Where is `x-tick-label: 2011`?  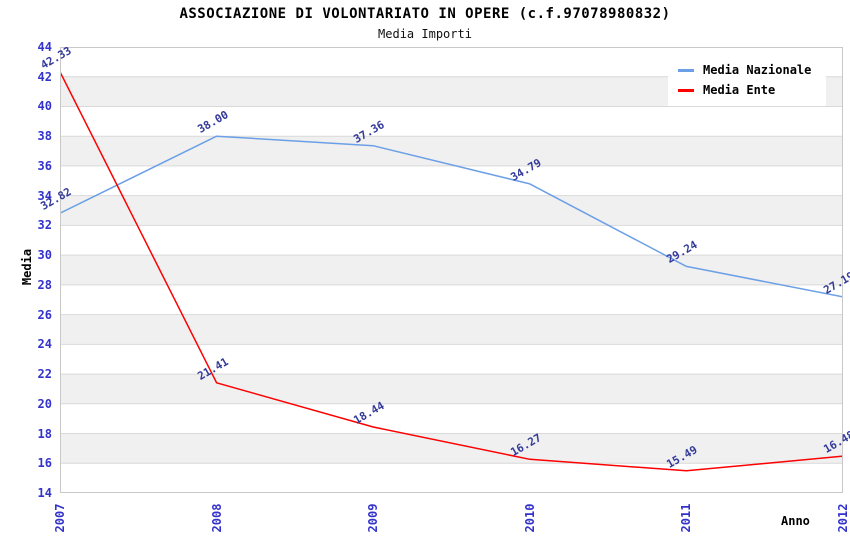
x-tick-label: 2011 is located at coordinates (686, 518).